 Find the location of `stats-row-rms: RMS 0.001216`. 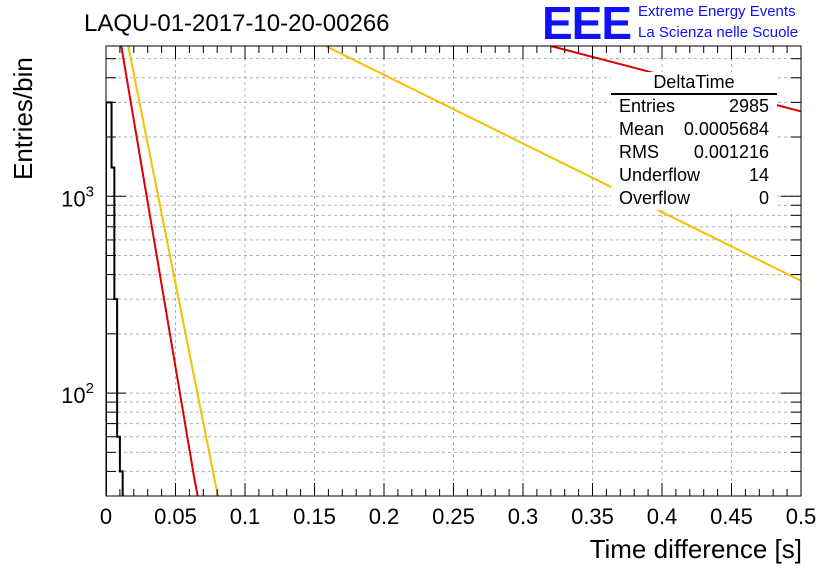

stats-row-rms: RMS 0.001216 is located at coordinates (694, 152).